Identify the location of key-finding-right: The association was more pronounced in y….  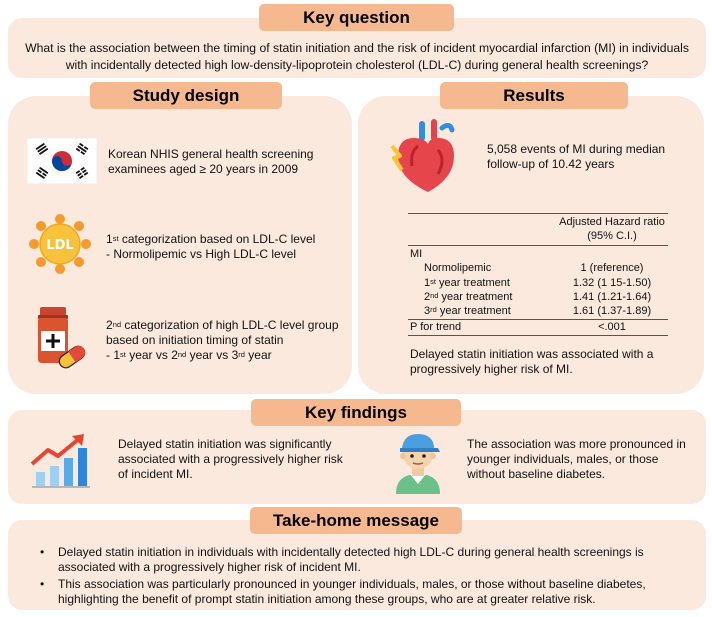
(576, 459).